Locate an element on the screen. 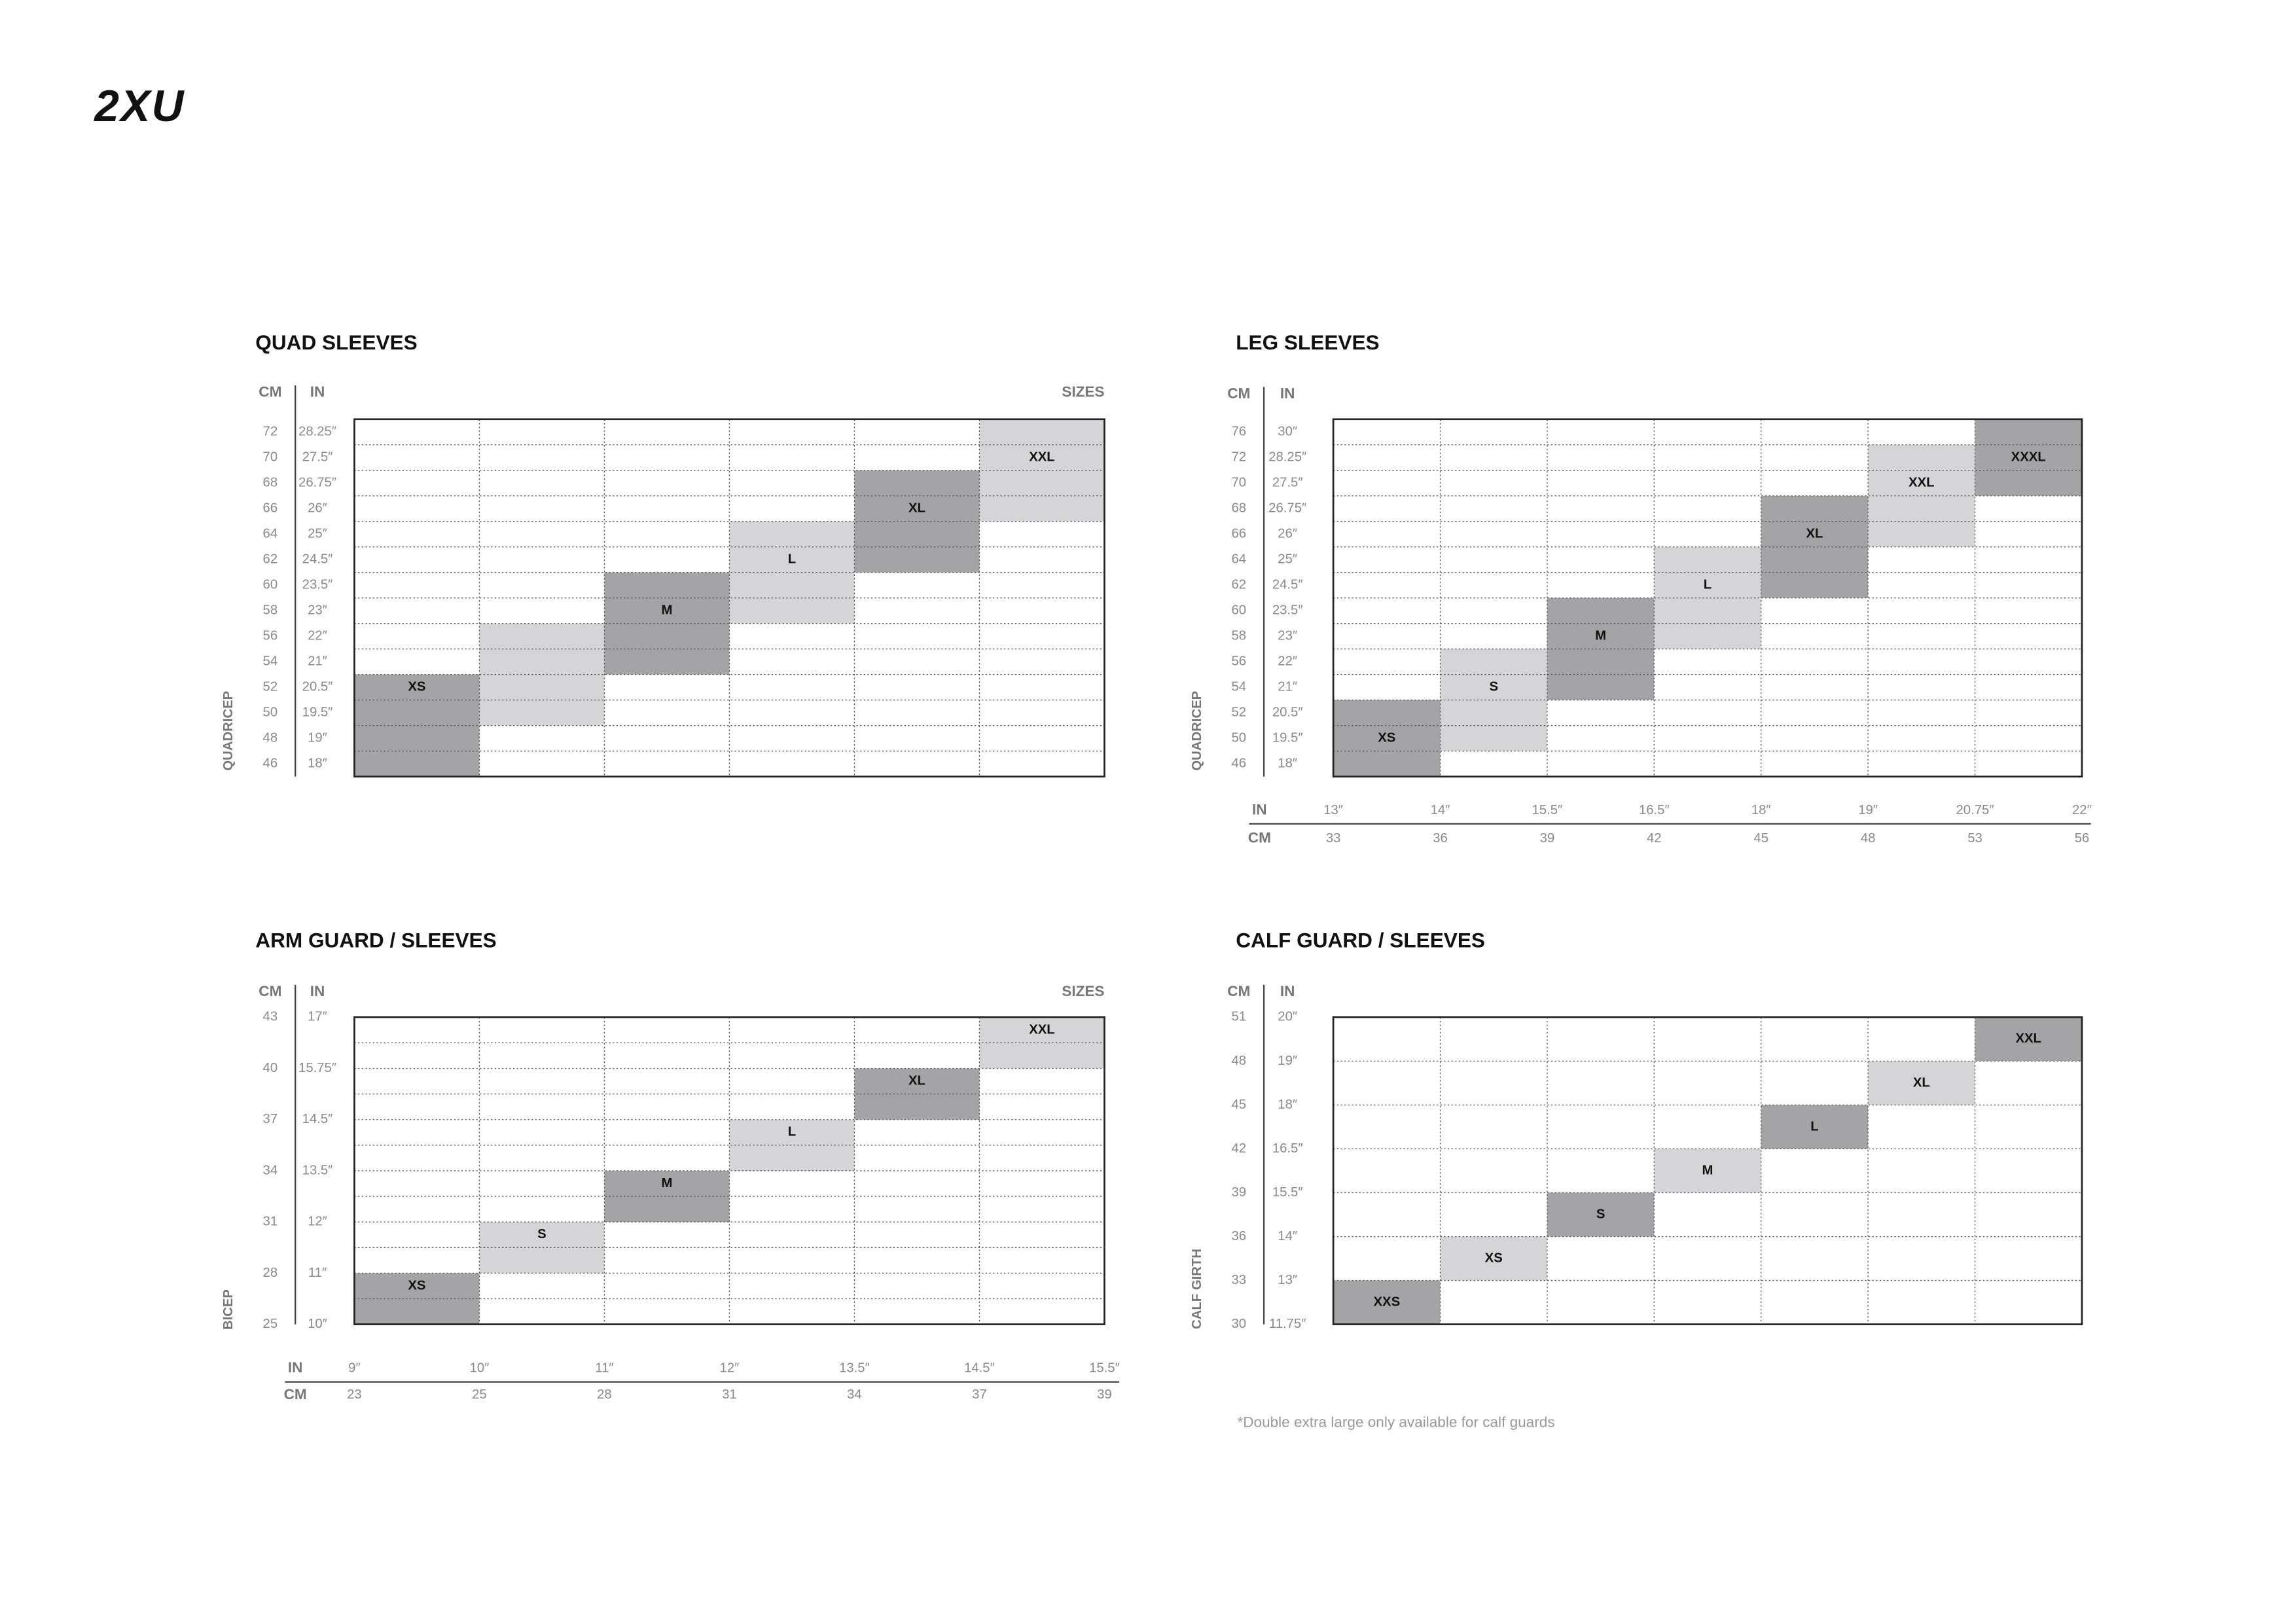  row-in: 13″ is located at coordinates (1287, 1280).